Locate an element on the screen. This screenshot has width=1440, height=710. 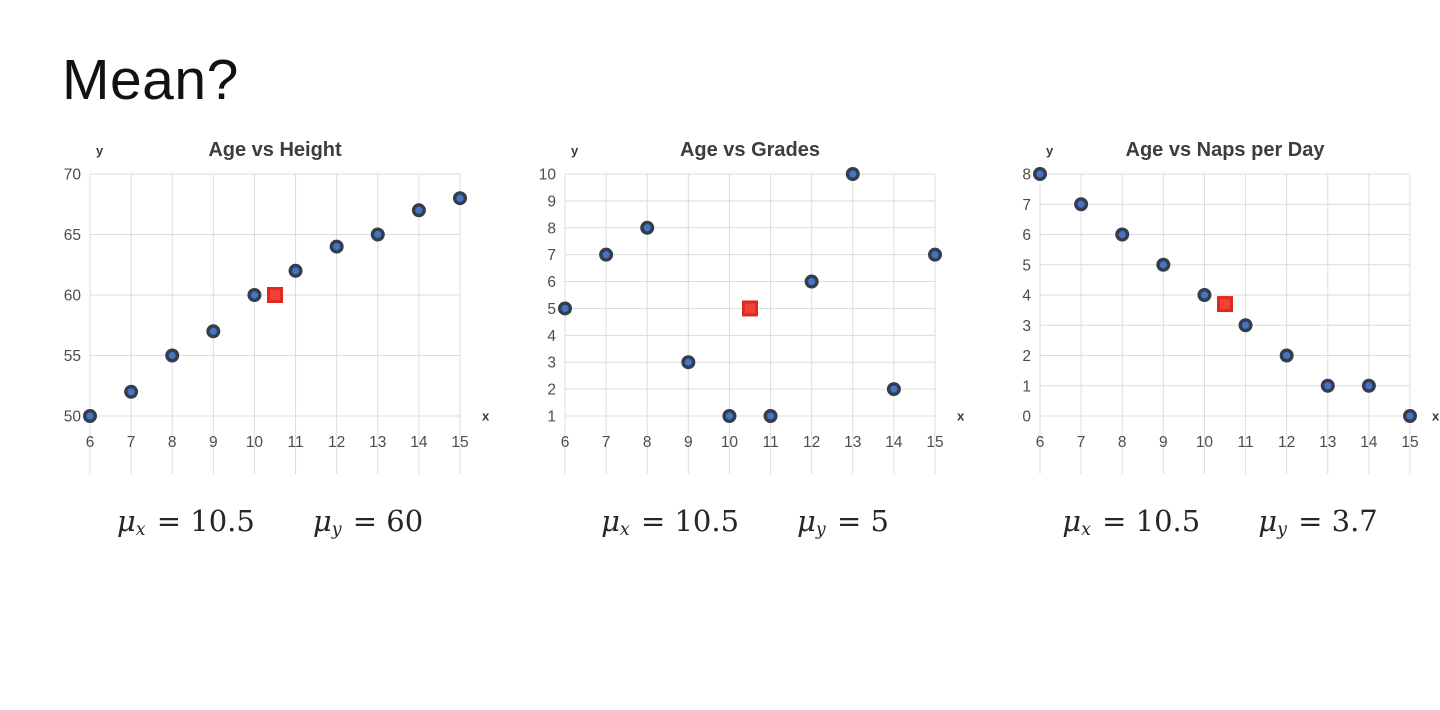
y-tick-label: 60 is located at coordinates (73, 295).